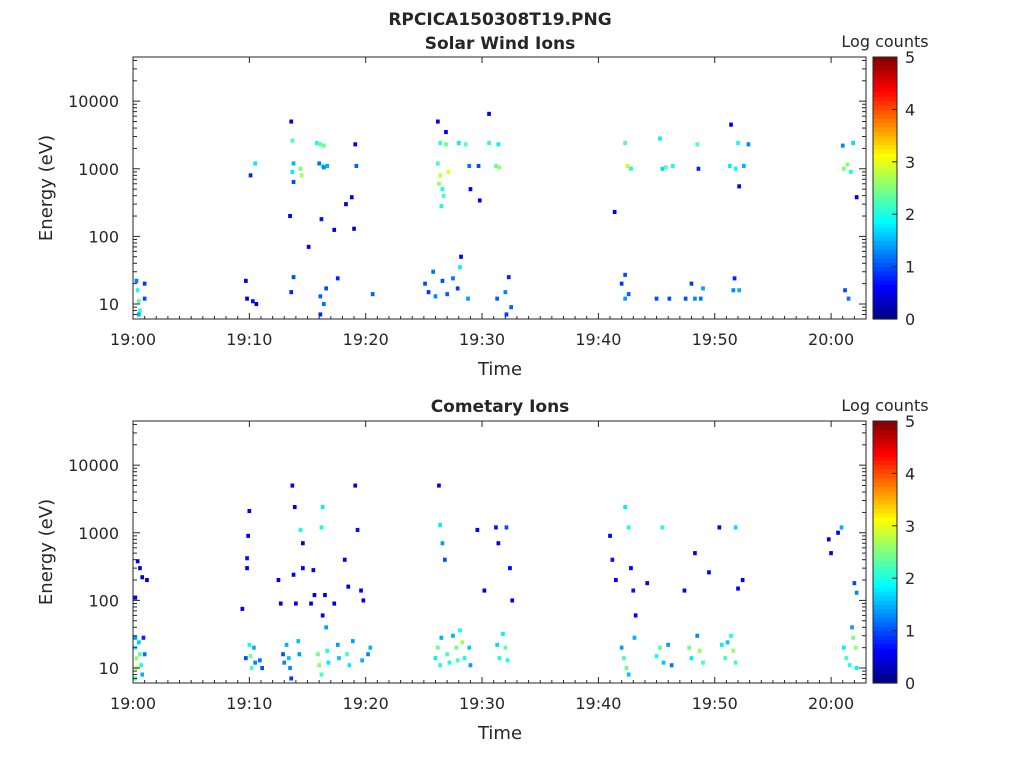 This screenshot has height=768, width=1024. What do you see at coordinates (910, 109) in the screenshot?
I see `colorbar-tick-label: 4` at bounding box center [910, 109].